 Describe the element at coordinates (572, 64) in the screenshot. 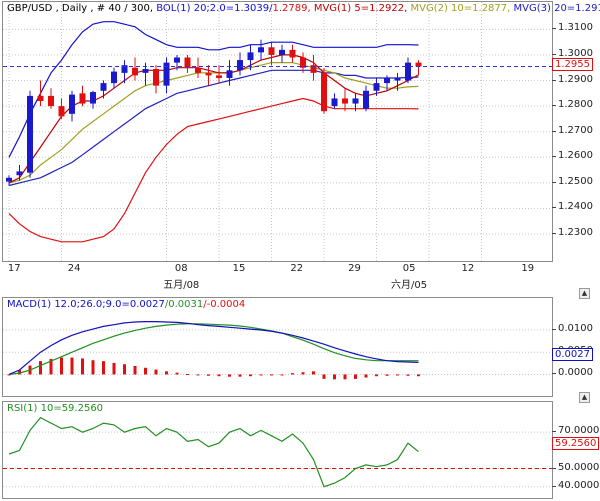

I see `last-price-box: 1.2955` at that location.